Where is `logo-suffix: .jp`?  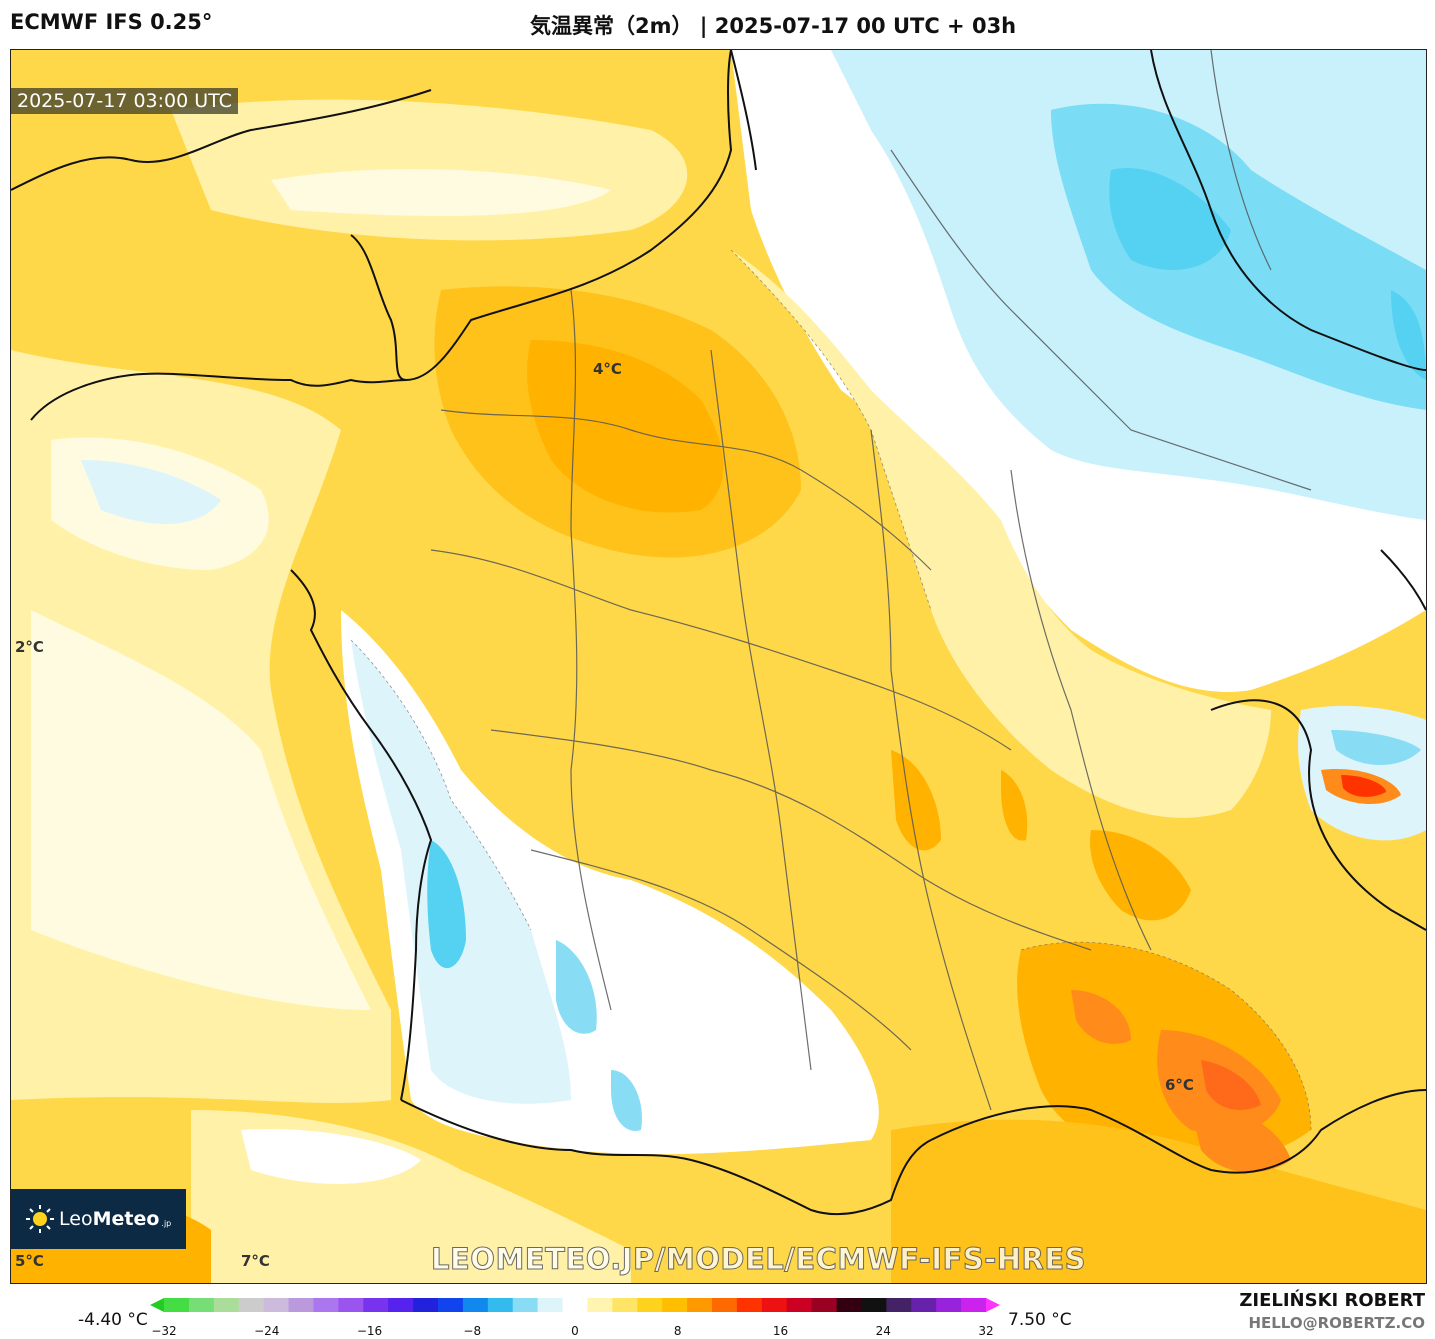
logo-suffix: .jp is located at coordinates (166, 1223).